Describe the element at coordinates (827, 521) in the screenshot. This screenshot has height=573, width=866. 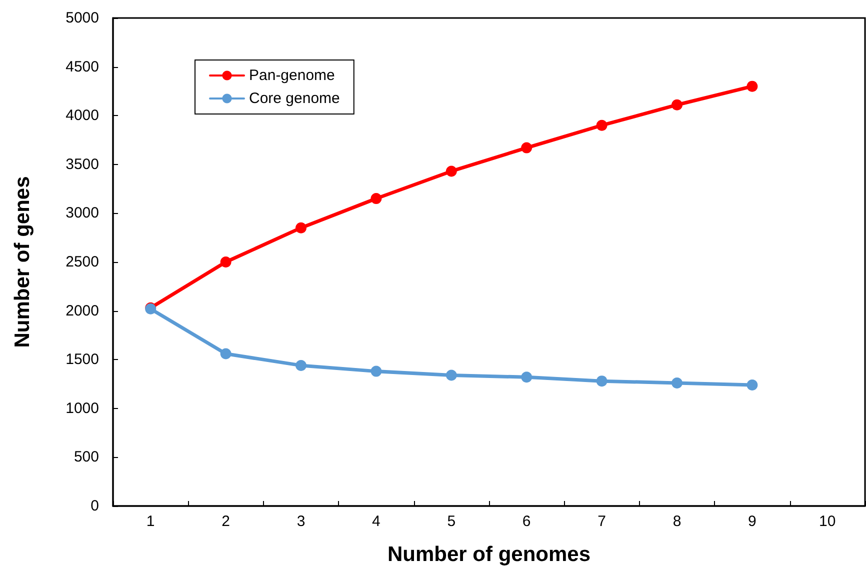
I see `x-tick-label: 10` at that location.